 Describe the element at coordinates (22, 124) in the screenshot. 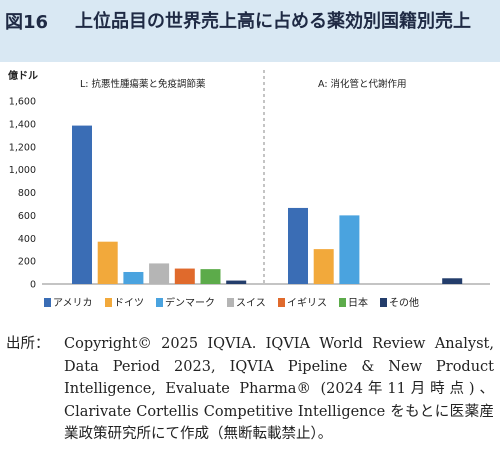

I see `y-tick-label: 1,400` at that location.